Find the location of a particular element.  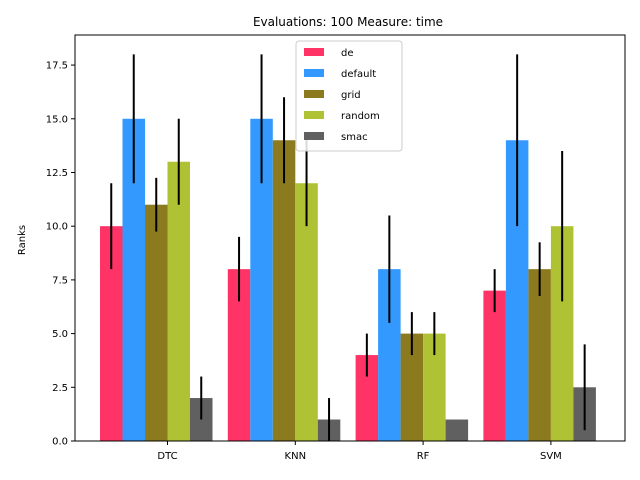

y-tick-label: 15.0 is located at coordinates (57, 119).